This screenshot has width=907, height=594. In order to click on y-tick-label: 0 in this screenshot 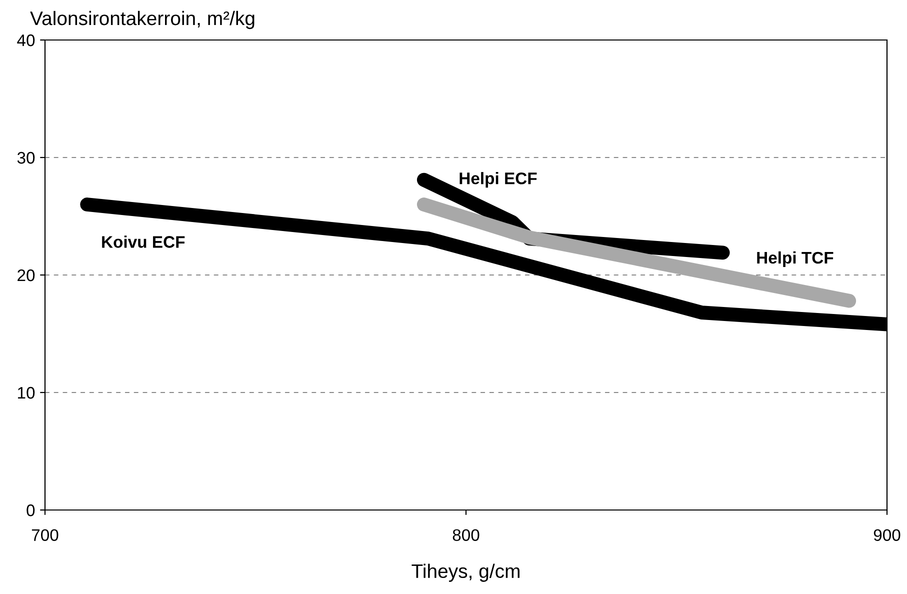, I will do `click(30, 510)`.